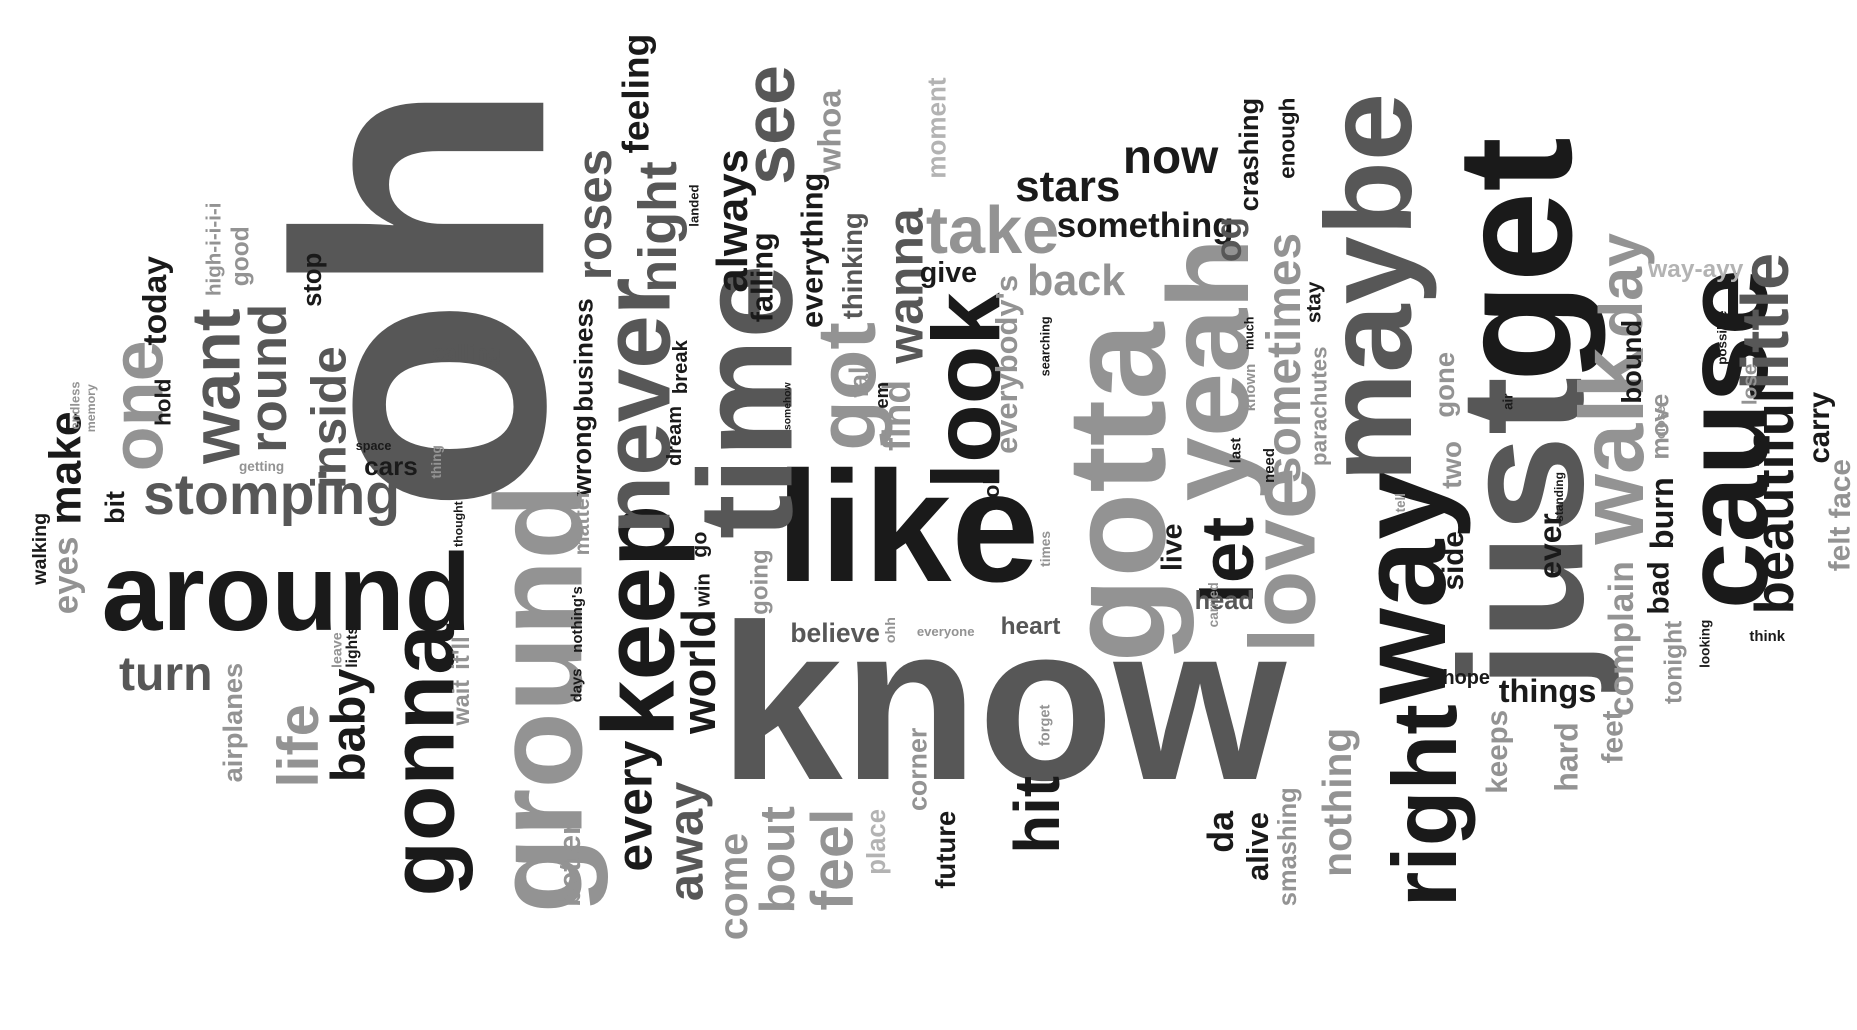 The width and height of the screenshot is (1857, 1030). Describe the element at coordinates (1170, 158) in the screenshot. I see `word-now: now` at that location.